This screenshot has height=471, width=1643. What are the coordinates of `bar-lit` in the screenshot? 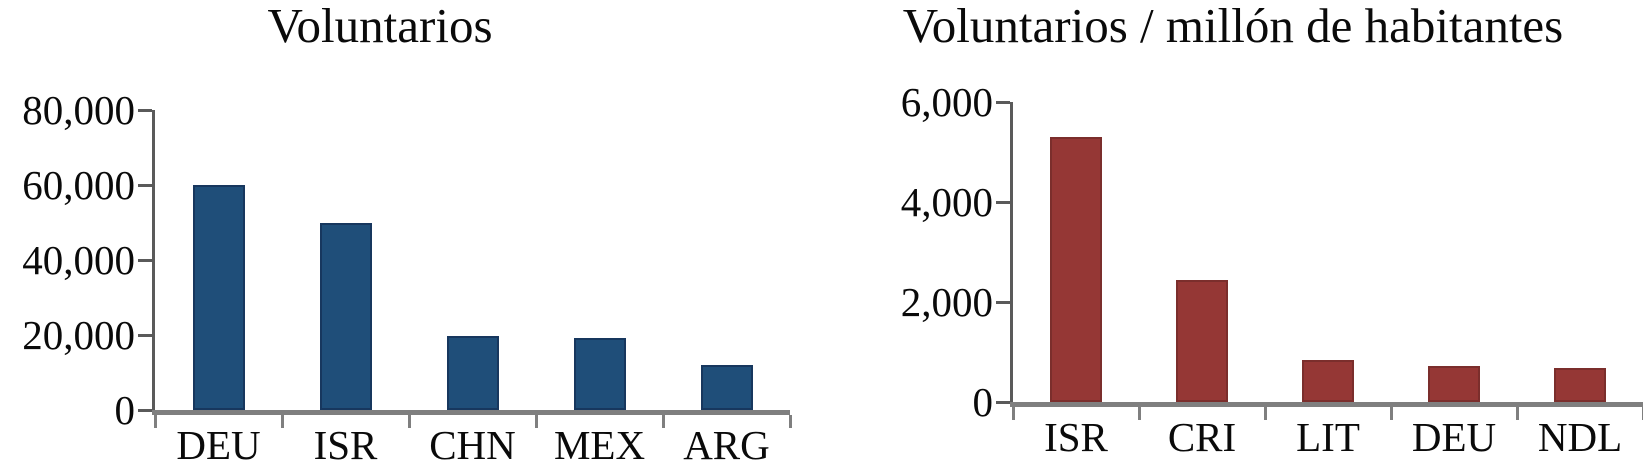 It's located at (1328, 381).